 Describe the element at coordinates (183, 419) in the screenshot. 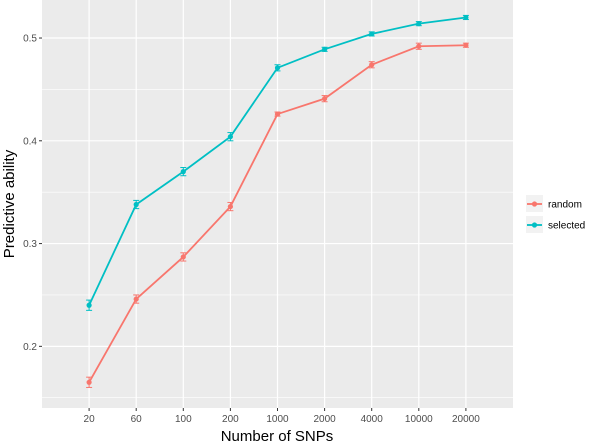

I see `x-tick-label: 100` at that location.